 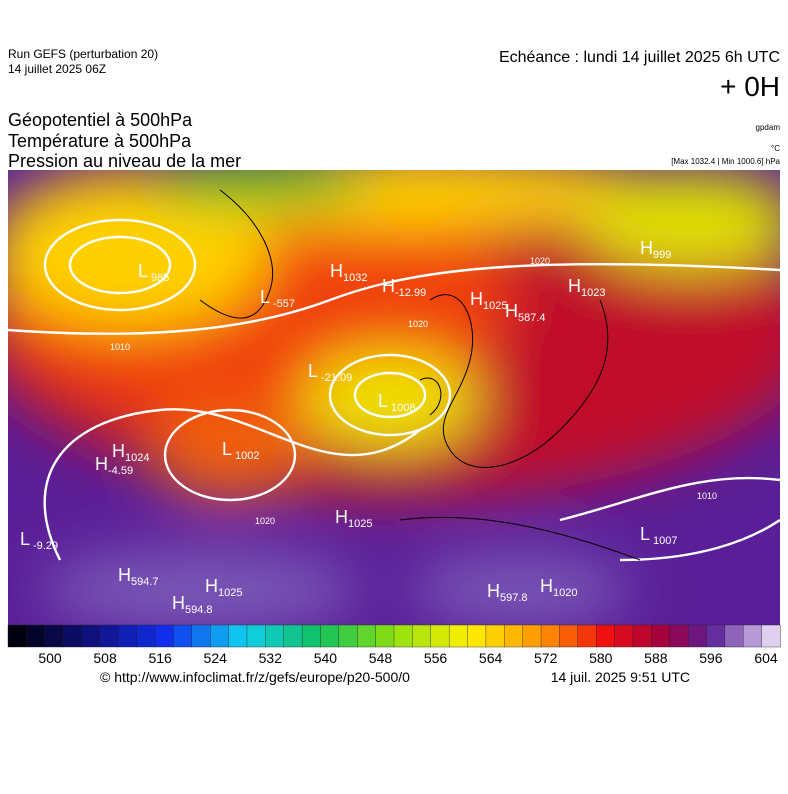 What do you see at coordinates (284, 304) in the screenshot?
I see `label-value: -557` at bounding box center [284, 304].